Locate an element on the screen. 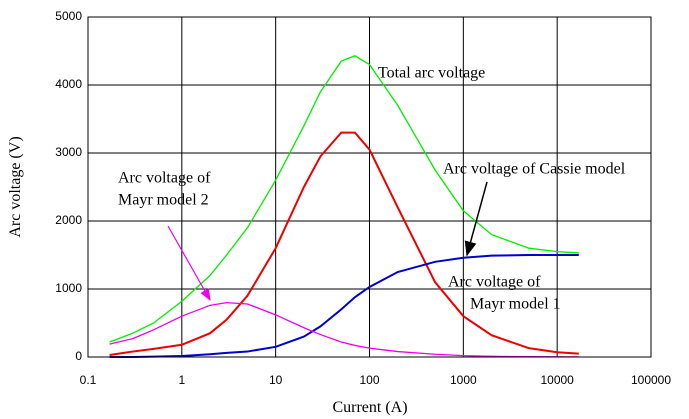 The image size is (689, 419). y-tick-label: 5000 is located at coordinates (68, 16).